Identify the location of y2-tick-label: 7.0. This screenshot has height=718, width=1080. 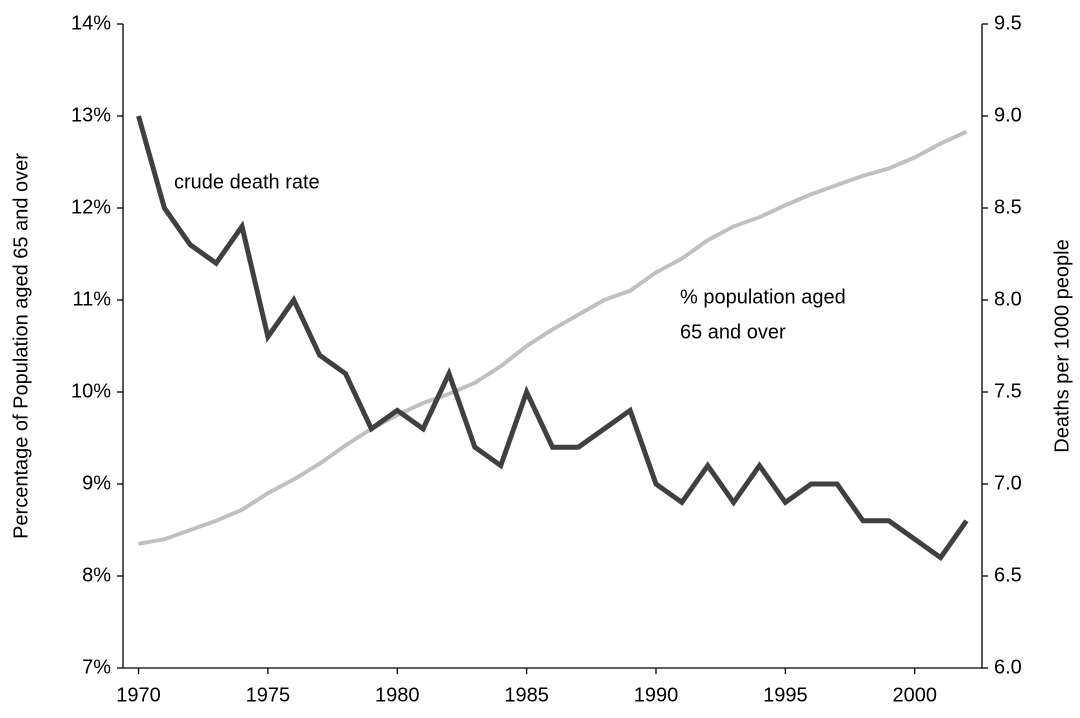
(1008, 483).